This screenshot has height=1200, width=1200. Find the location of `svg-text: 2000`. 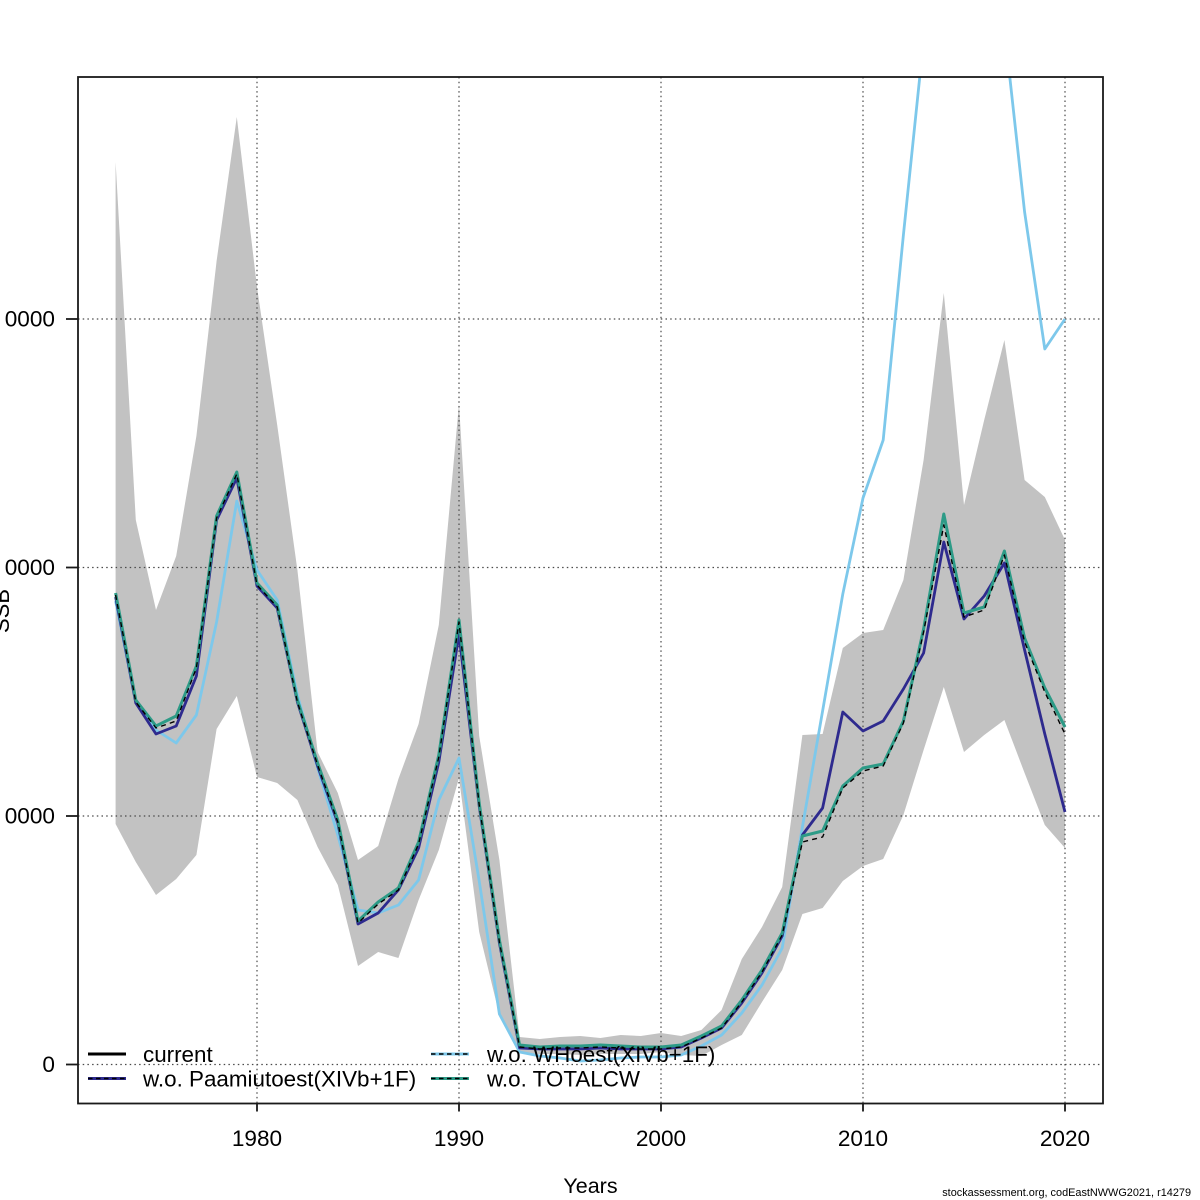

svg-text: 2000 is located at coordinates (661, 1138).